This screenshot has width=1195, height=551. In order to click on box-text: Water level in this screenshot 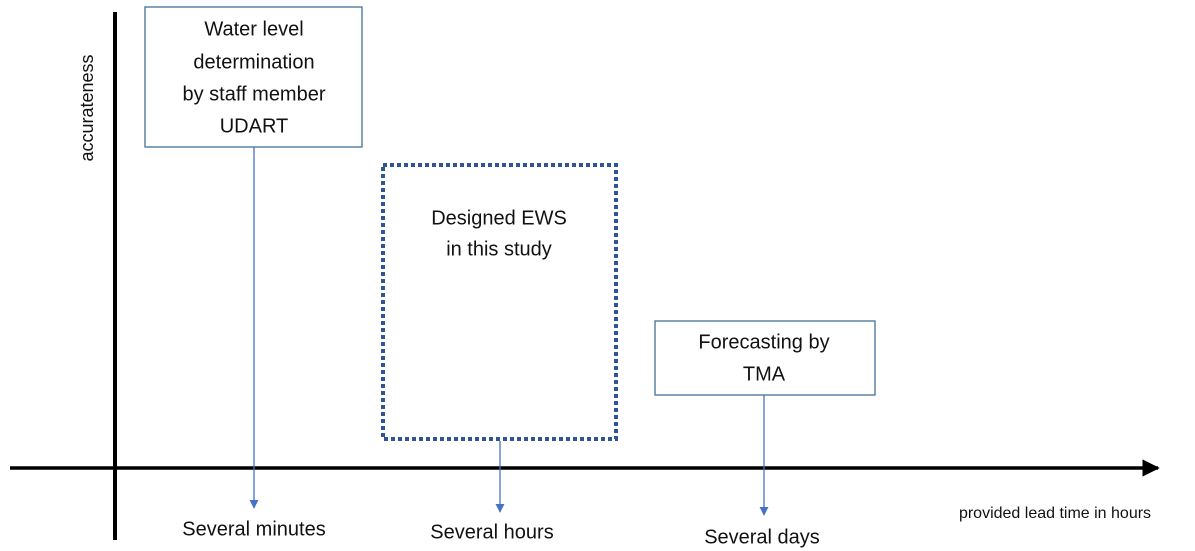, I will do `click(253, 29)`.